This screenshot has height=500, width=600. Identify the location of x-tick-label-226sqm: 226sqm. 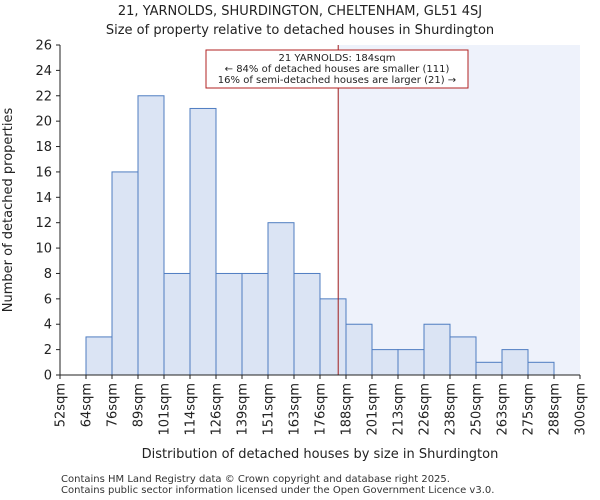
(425, 409).